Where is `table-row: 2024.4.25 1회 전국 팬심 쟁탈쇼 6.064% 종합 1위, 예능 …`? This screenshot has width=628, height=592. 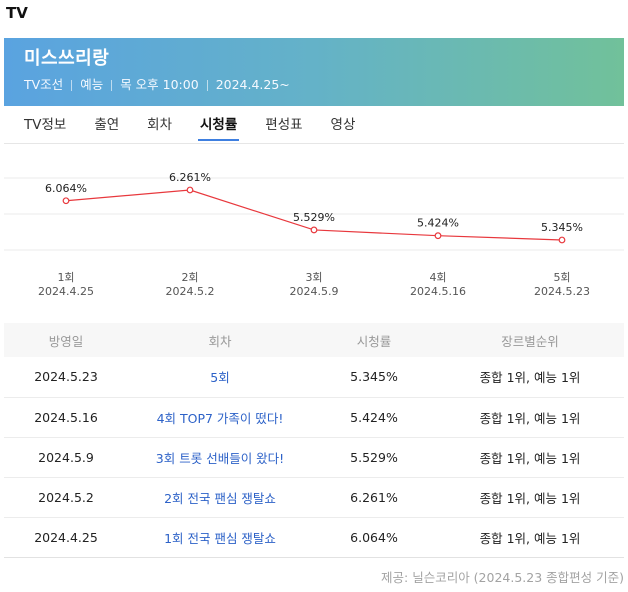
table-row: 2024.4.25 1회 전국 팬심 쟁탈쇼 6.064% 종합 1위, 예능 … is located at coordinates (314, 537).